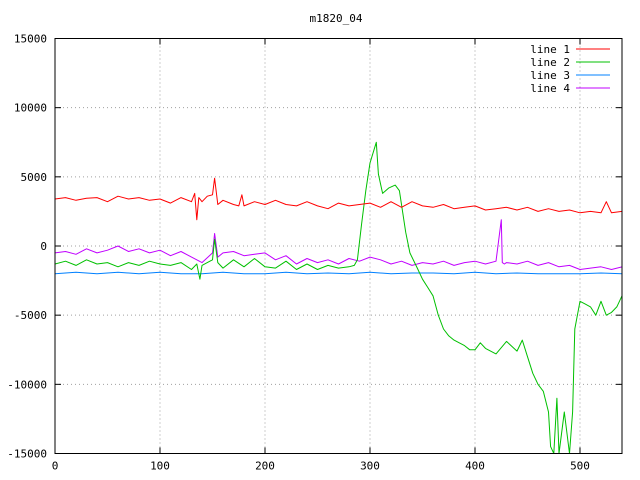 The height and width of the screenshot is (480, 640). What do you see at coordinates (550, 62) in the screenshot?
I see `legend-label: line 2` at bounding box center [550, 62].